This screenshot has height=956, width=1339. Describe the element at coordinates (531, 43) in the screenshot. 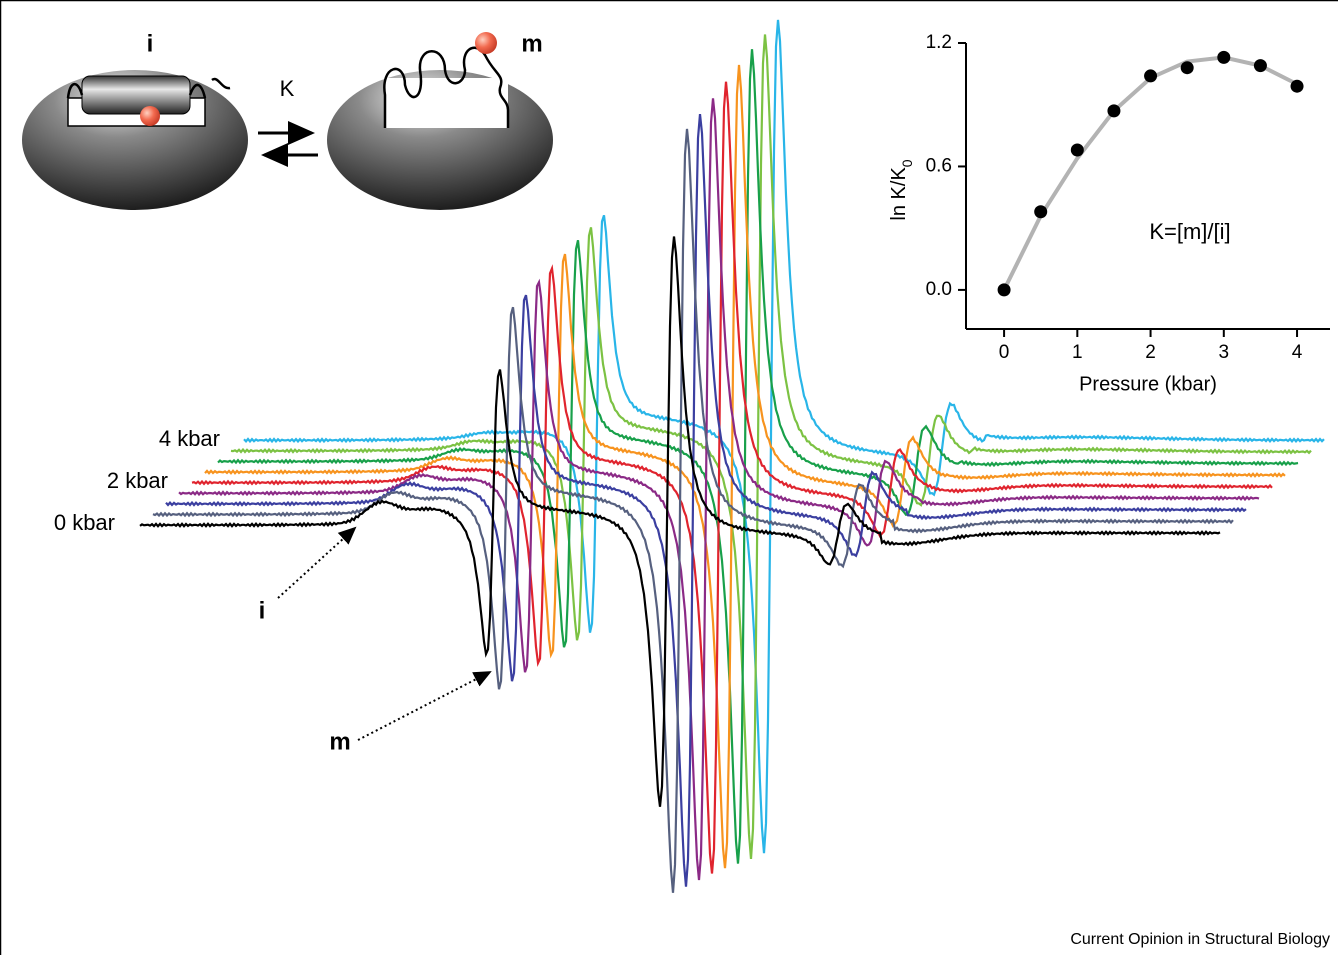

I see `state-label: m` at that location.